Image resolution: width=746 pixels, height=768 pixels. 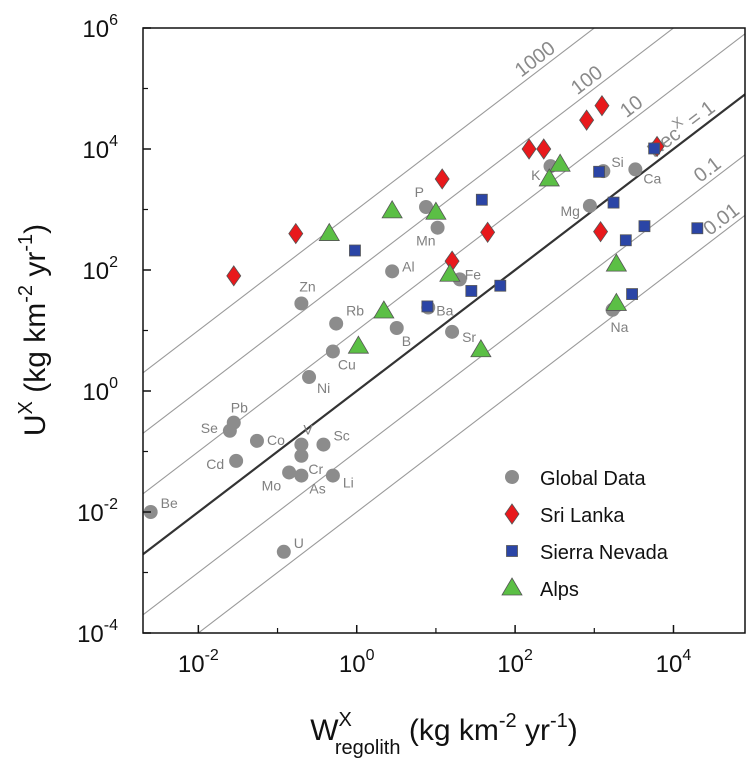 What do you see at coordinates (406, 341) in the screenshot?
I see `point-label-b: B` at bounding box center [406, 341].